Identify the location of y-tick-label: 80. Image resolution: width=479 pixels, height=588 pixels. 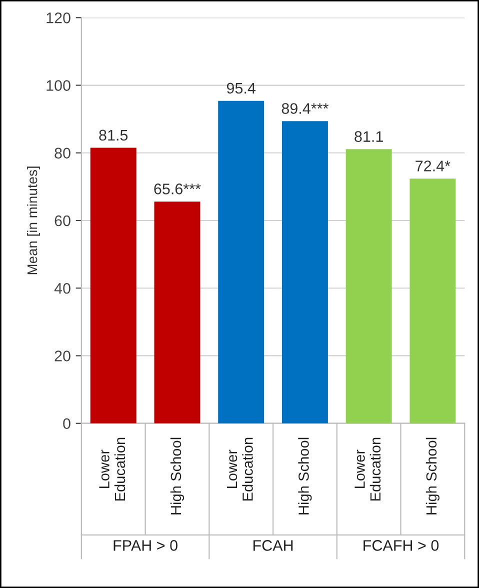
(62, 153).